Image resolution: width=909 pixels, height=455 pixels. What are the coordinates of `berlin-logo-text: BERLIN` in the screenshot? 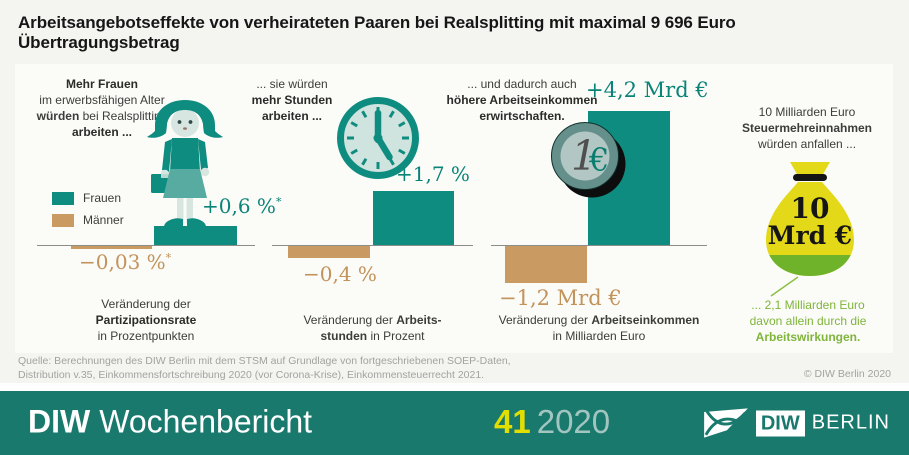 It's located at (850, 422).